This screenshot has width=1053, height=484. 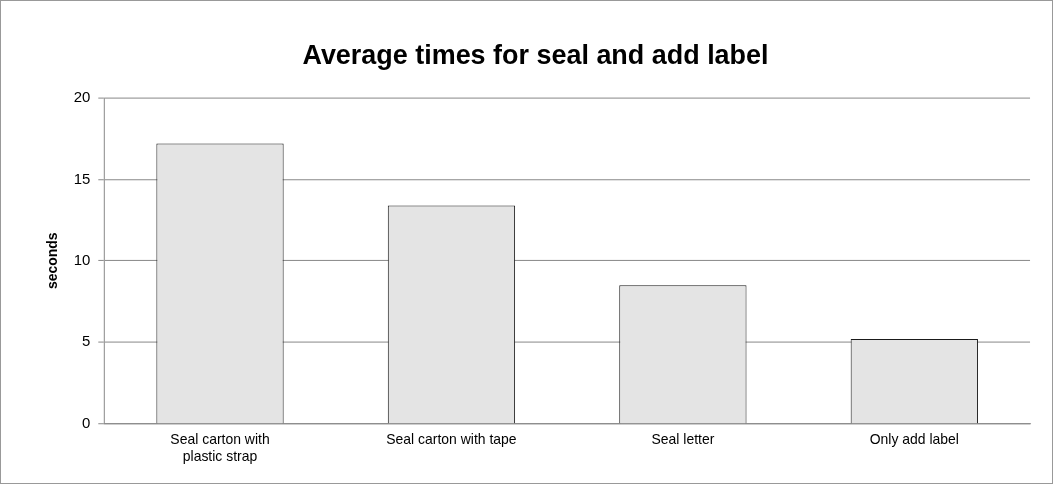 I want to click on y-tick-label: 15, so click(x=82, y=178).